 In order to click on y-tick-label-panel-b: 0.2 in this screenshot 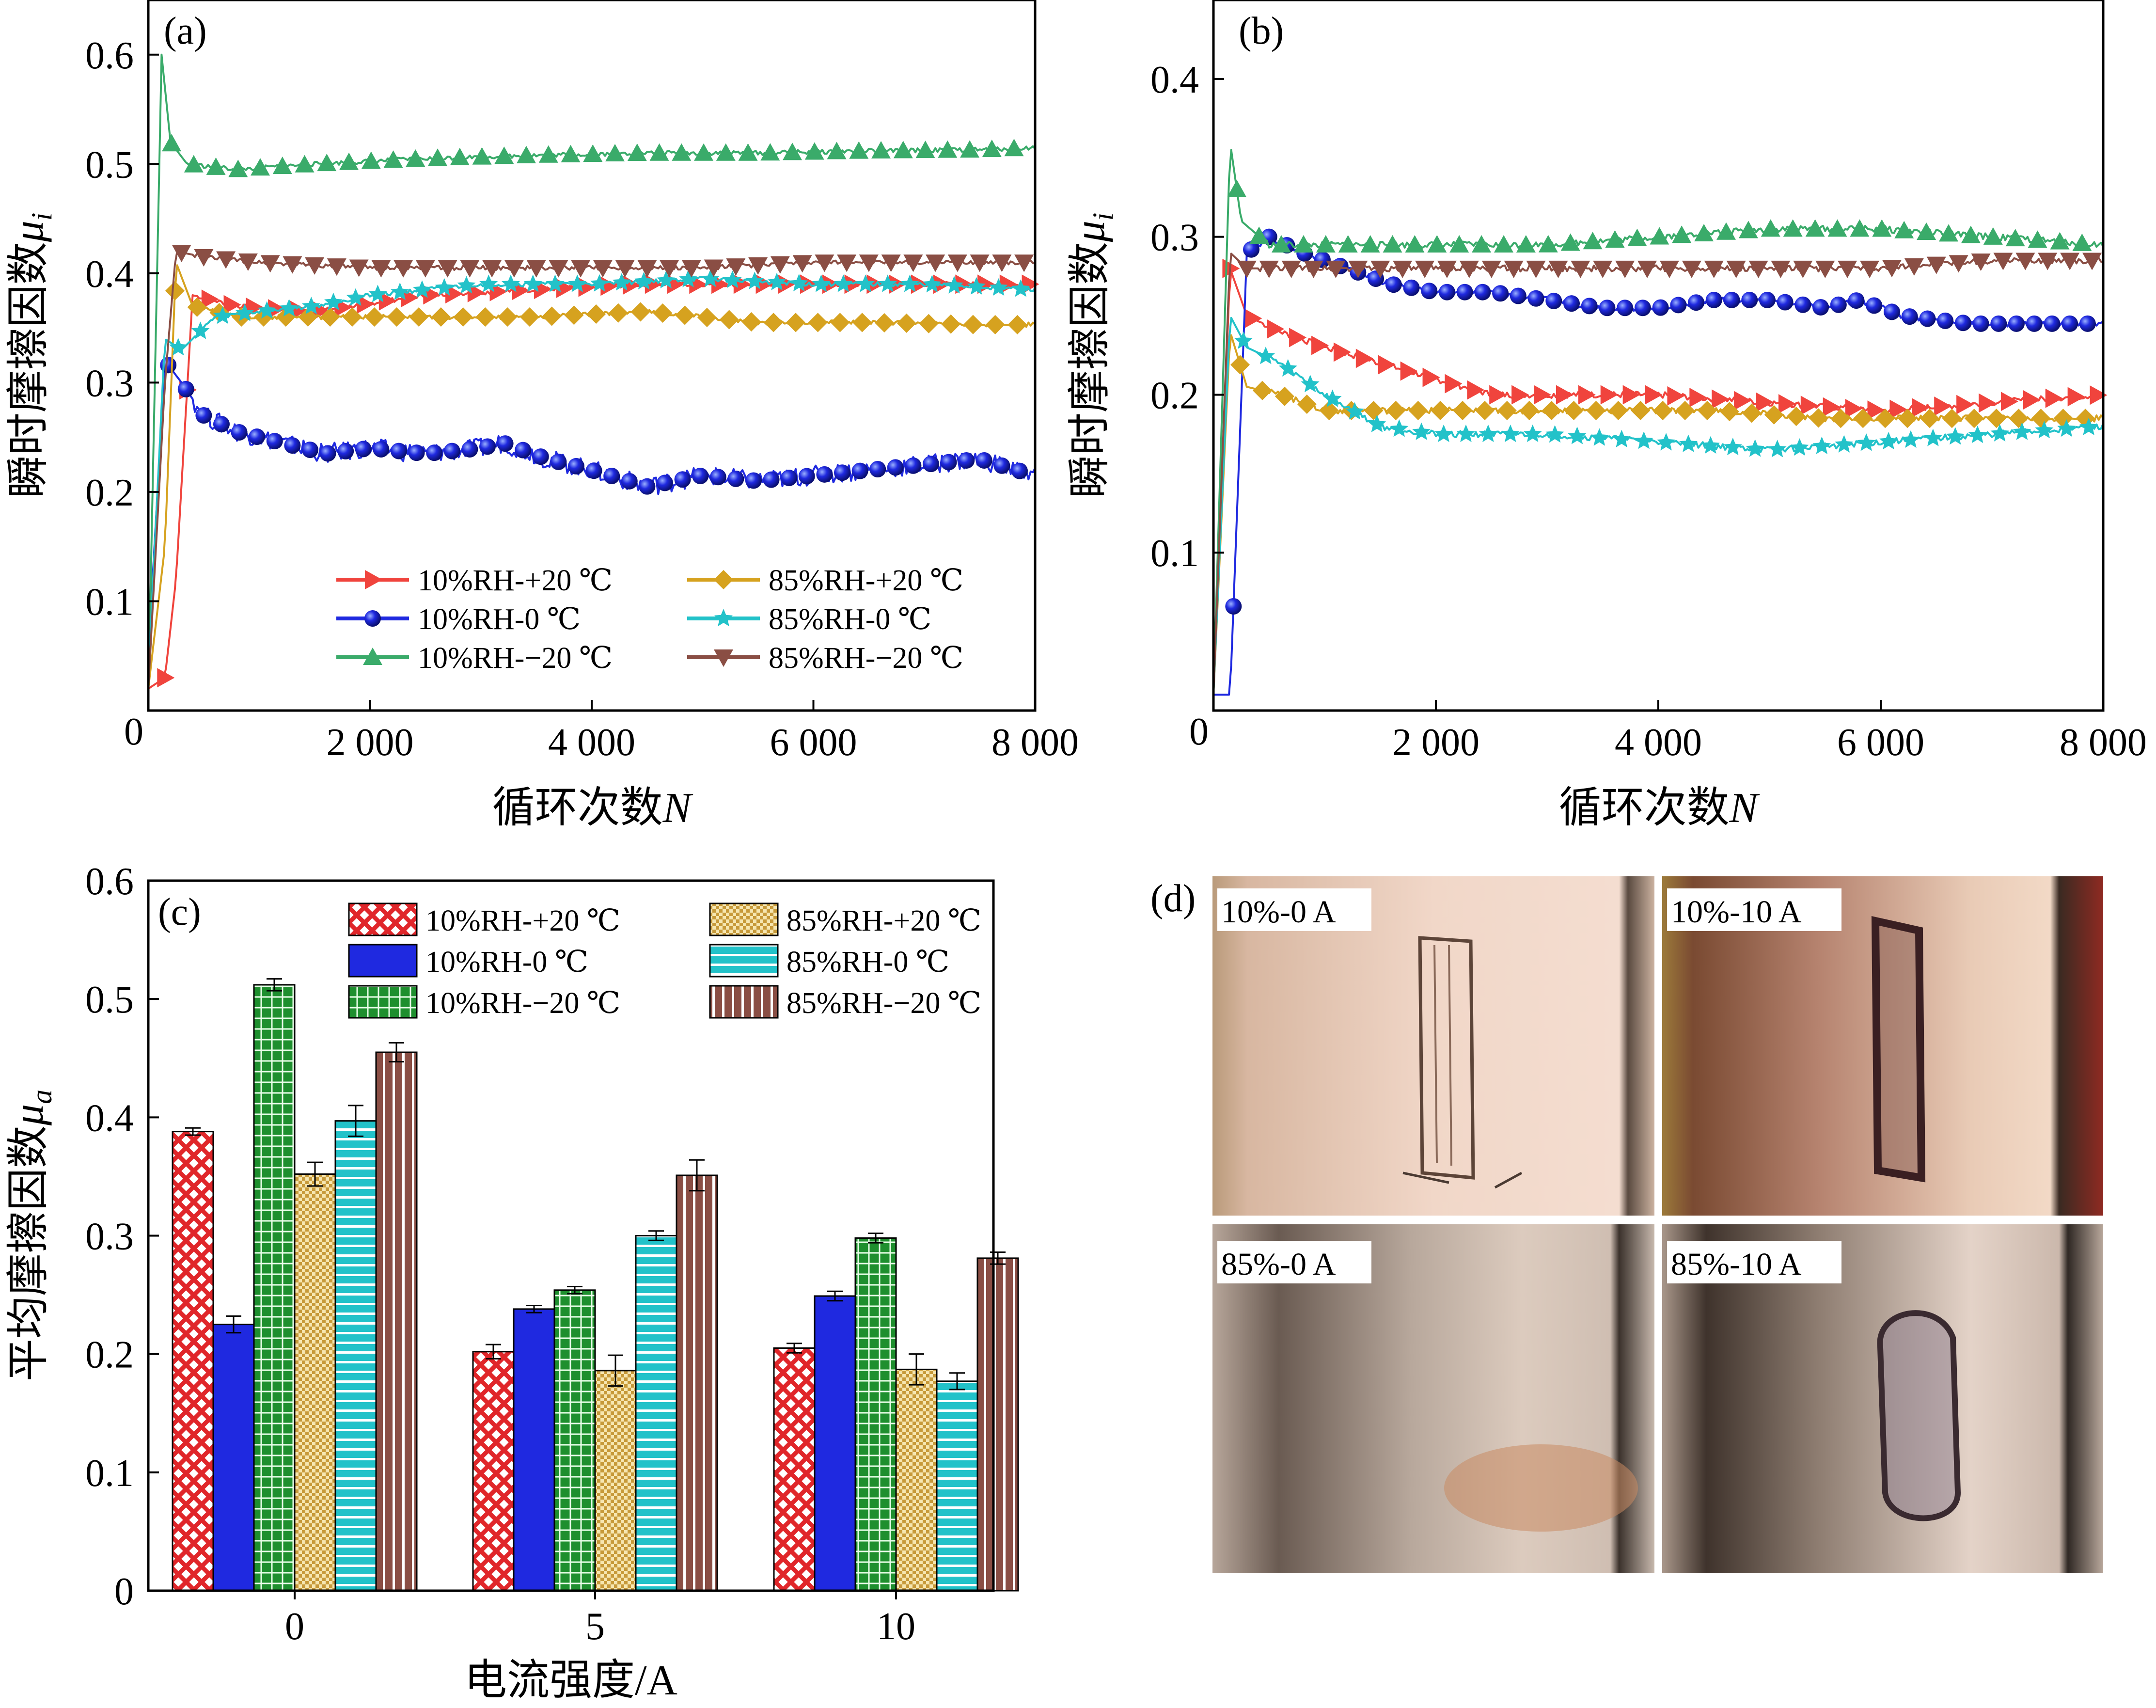, I will do `click(1174, 395)`.